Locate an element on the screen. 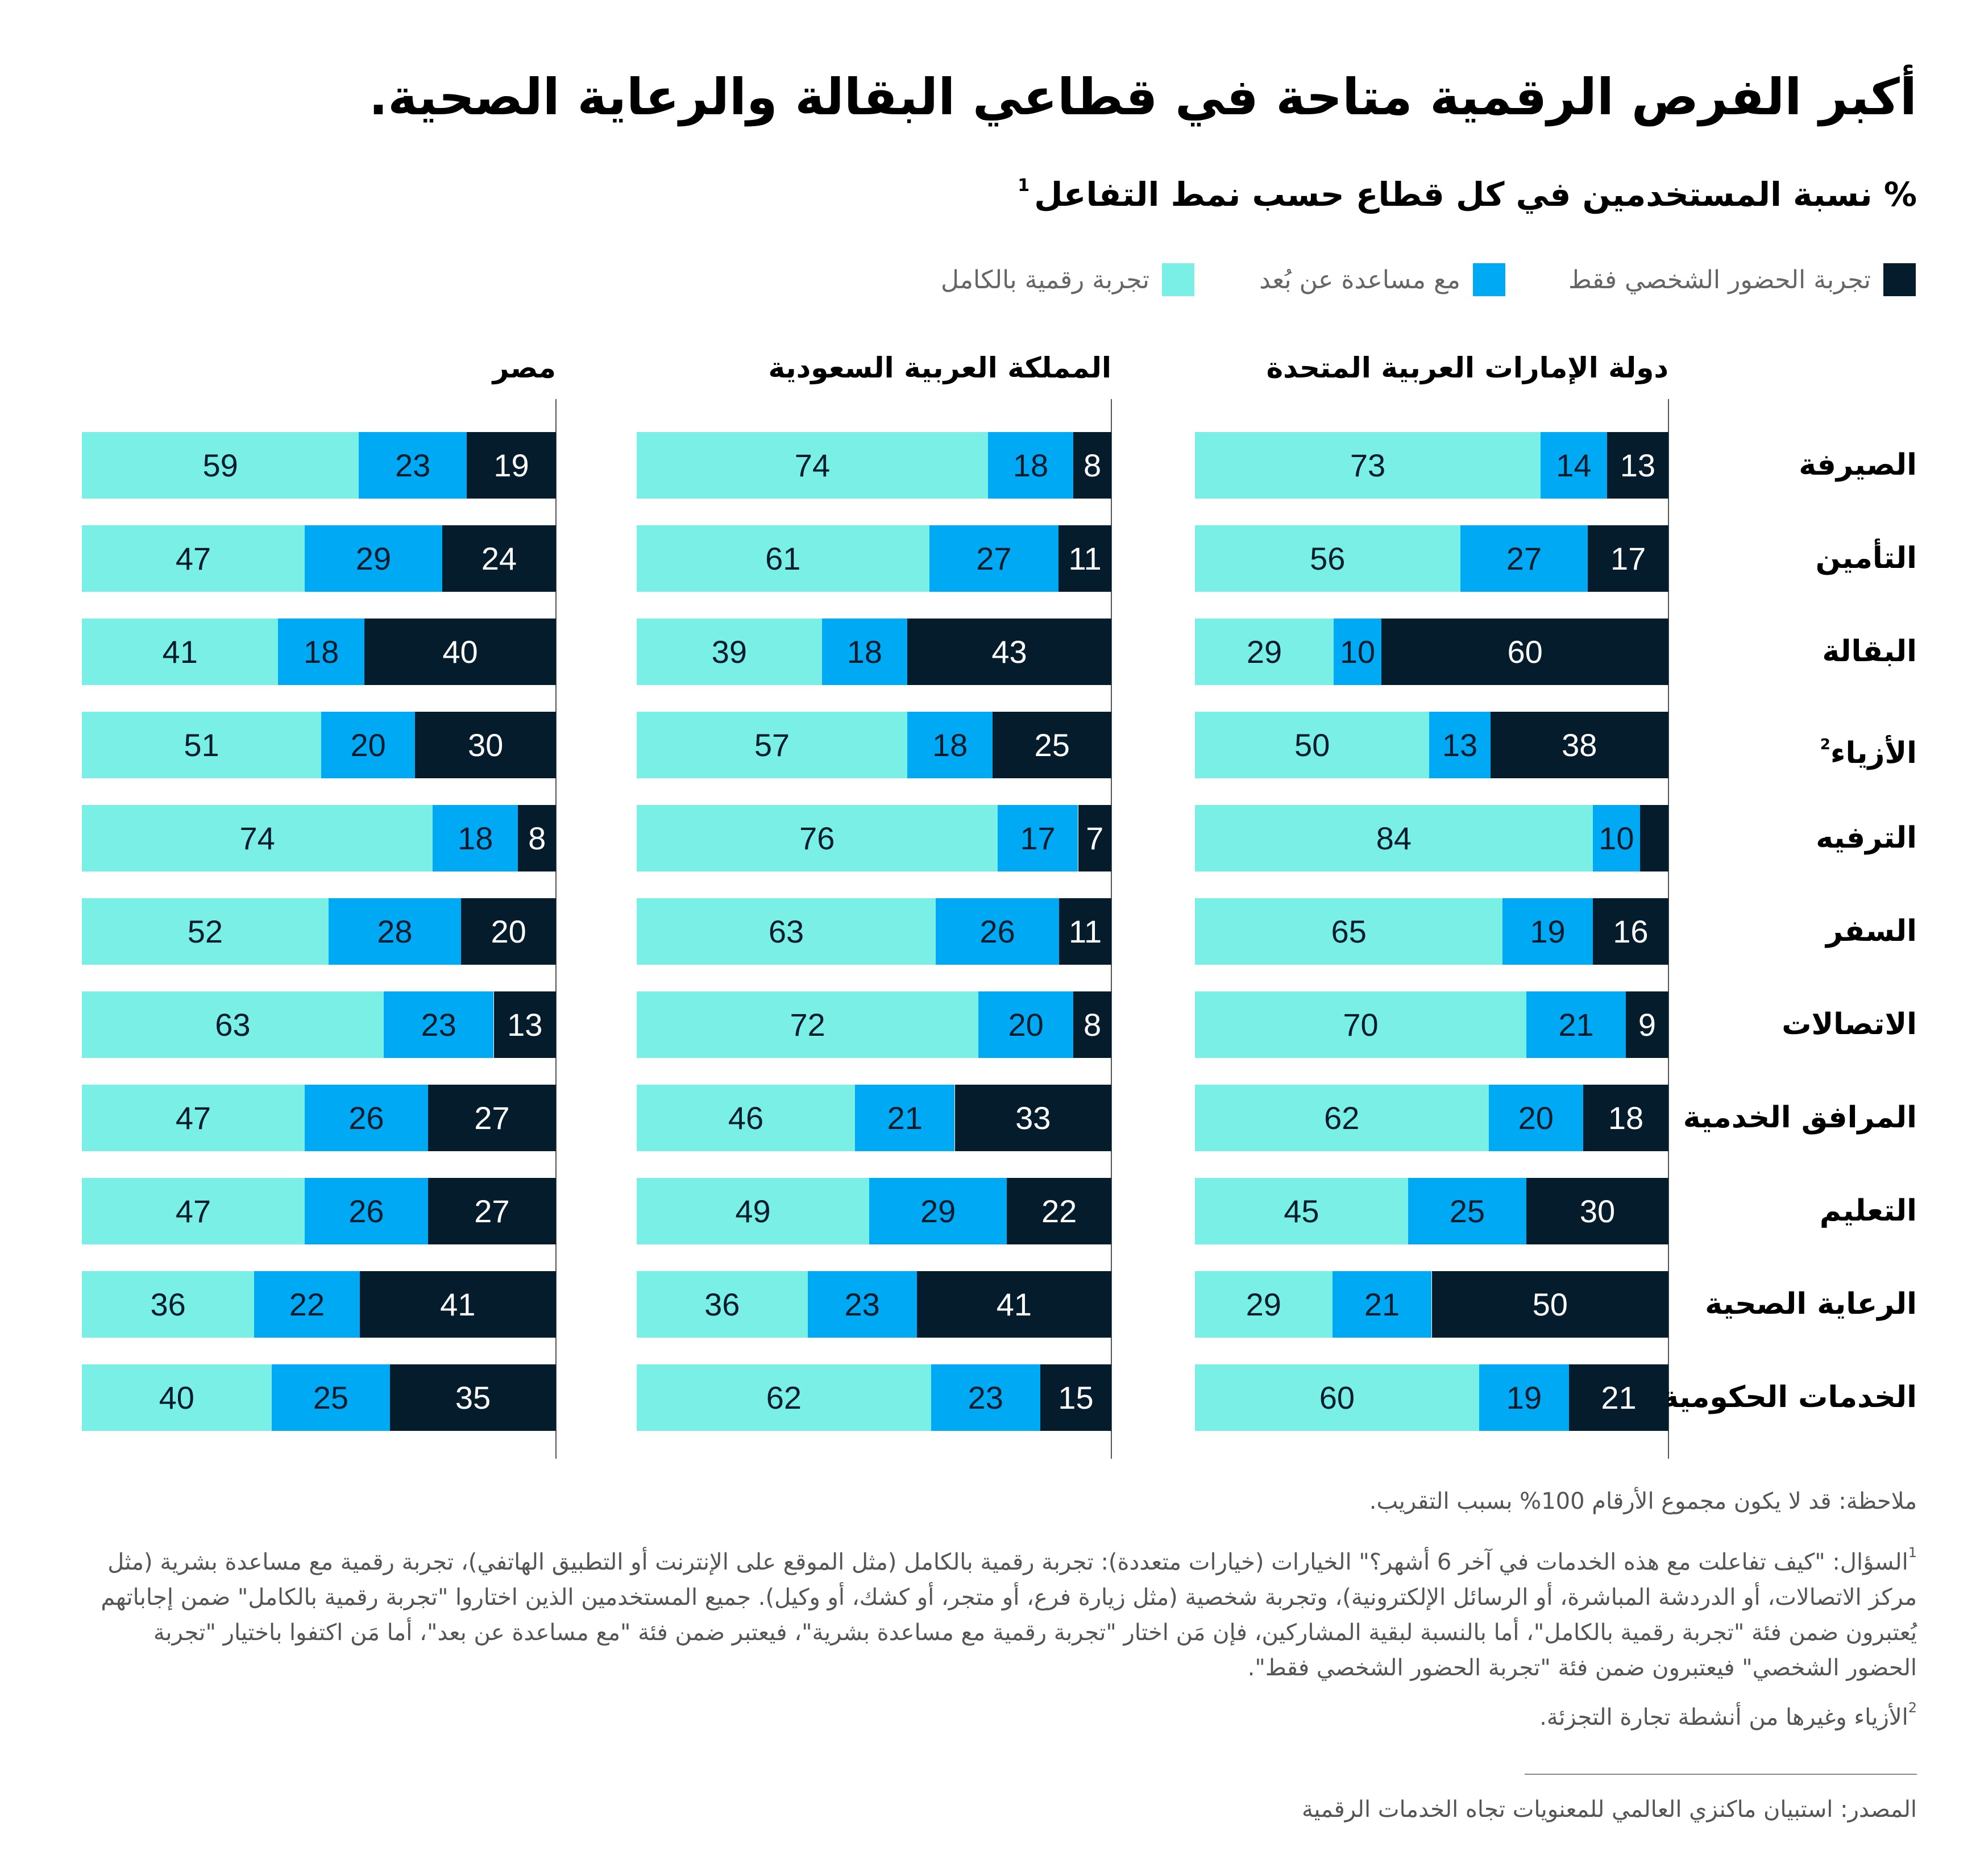 This screenshot has height=1876, width=1980. bar-segment-in-person: 9 is located at coordinates (1647, 1024).